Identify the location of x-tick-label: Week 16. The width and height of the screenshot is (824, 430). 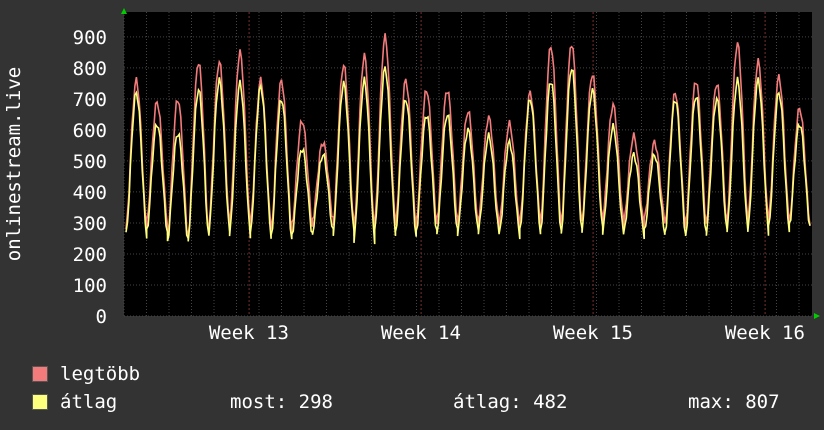
(765, 333).